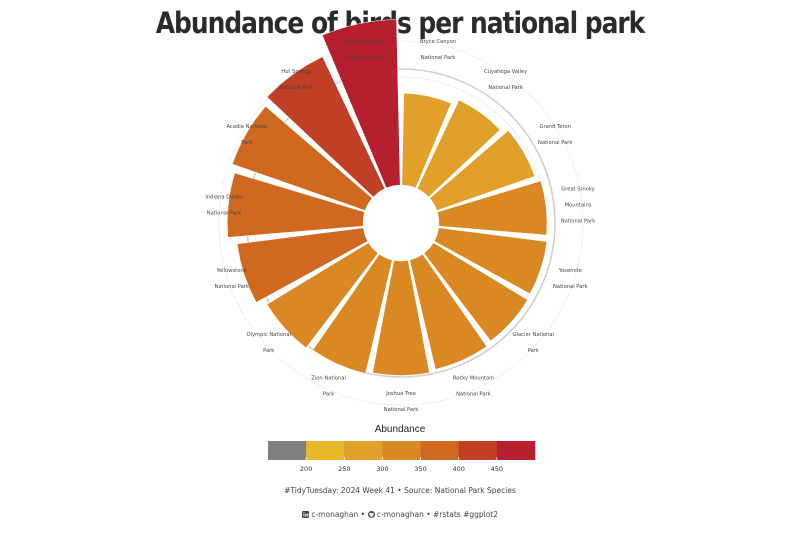  Describe the element at coordinates (224, 197) in the screenshot. I see `category-label-indiana-dunes: Indiana Dunes` at that location.